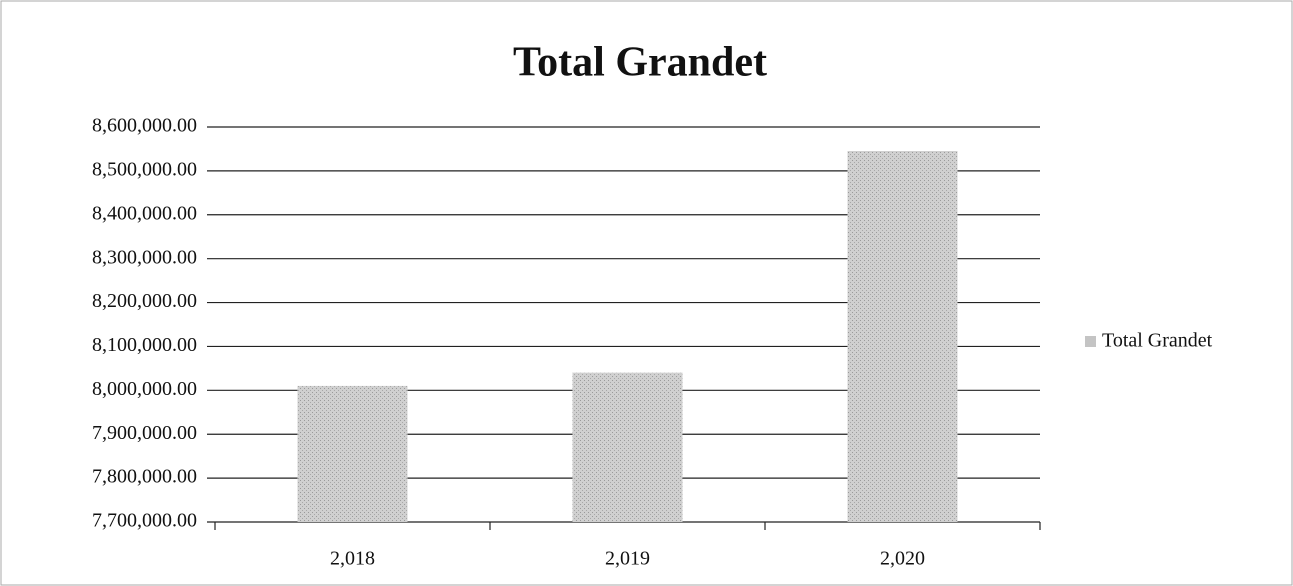  Describe the element at coordinates (144, 433) in the screenshot. I see `y-tick-label: 7,900,000.00` at that location.